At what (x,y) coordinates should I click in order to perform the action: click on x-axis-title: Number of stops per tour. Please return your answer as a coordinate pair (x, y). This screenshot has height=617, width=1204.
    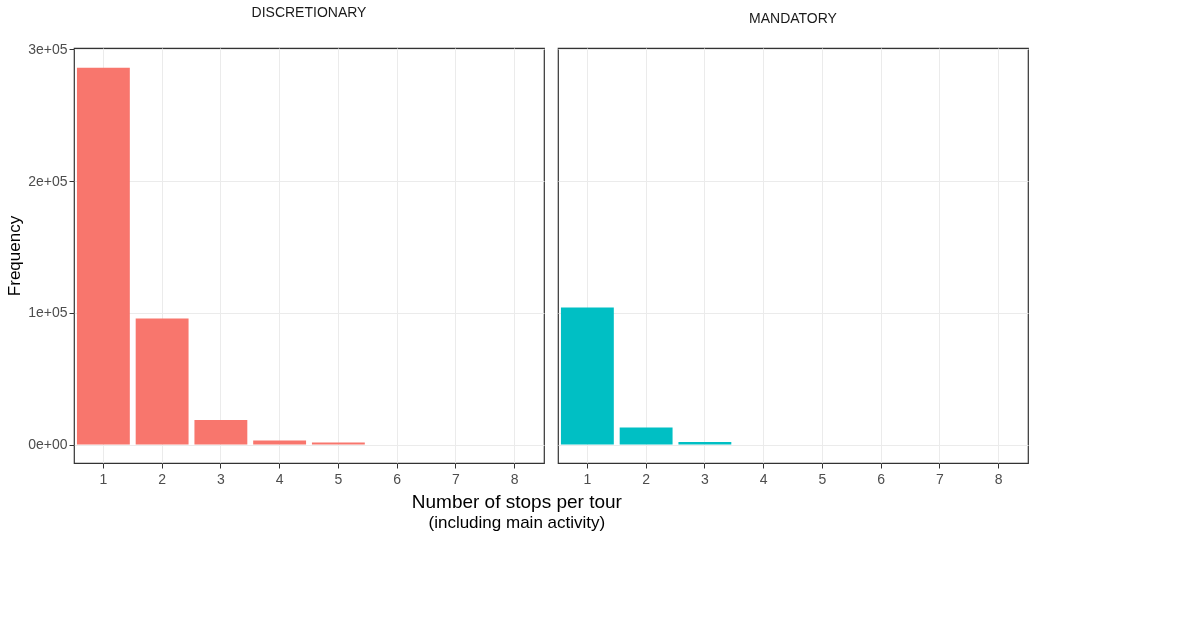
    Looking at the image, I should click on (517, 501).